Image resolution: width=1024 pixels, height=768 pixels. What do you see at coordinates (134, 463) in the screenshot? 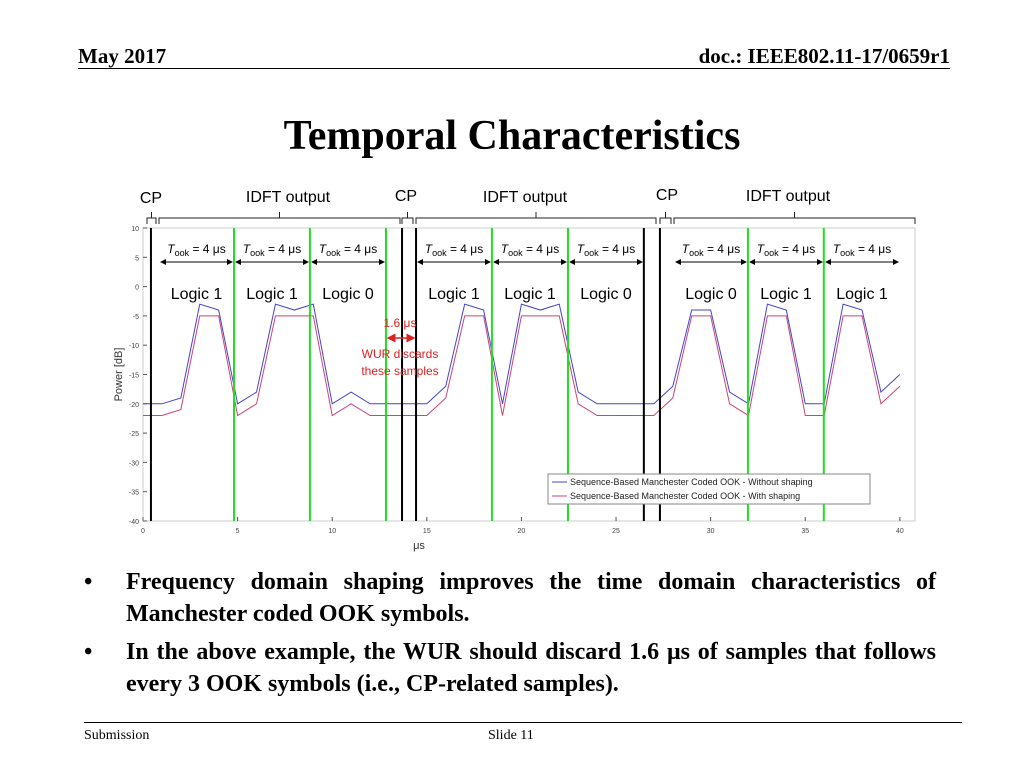
I see `y-tick-label: -30` at bounding box center [134, 463].